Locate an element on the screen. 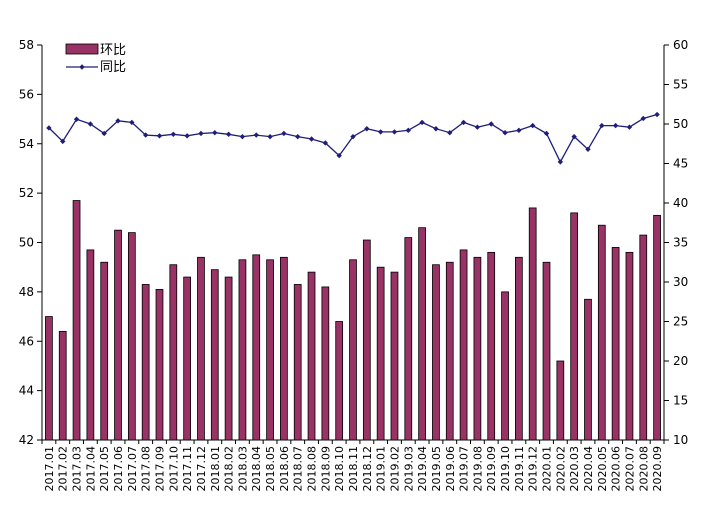 Image resolution: width=713 pixels, height=520 pixels. x-tick-label: 2019.07 is located at coordinates (464, 469).